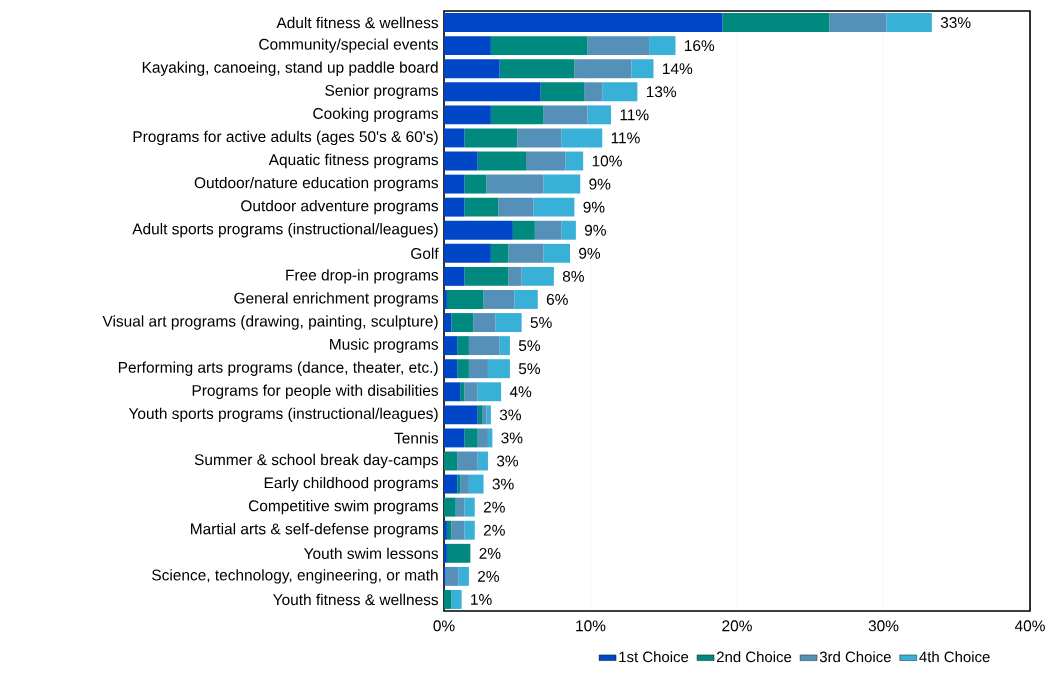 Image resolution: width=1047 pixels, height=691 pixels. Describe the element at coordinates (654, 657) in the screenshot. I see `legend-label: 1st Choice` at that location.